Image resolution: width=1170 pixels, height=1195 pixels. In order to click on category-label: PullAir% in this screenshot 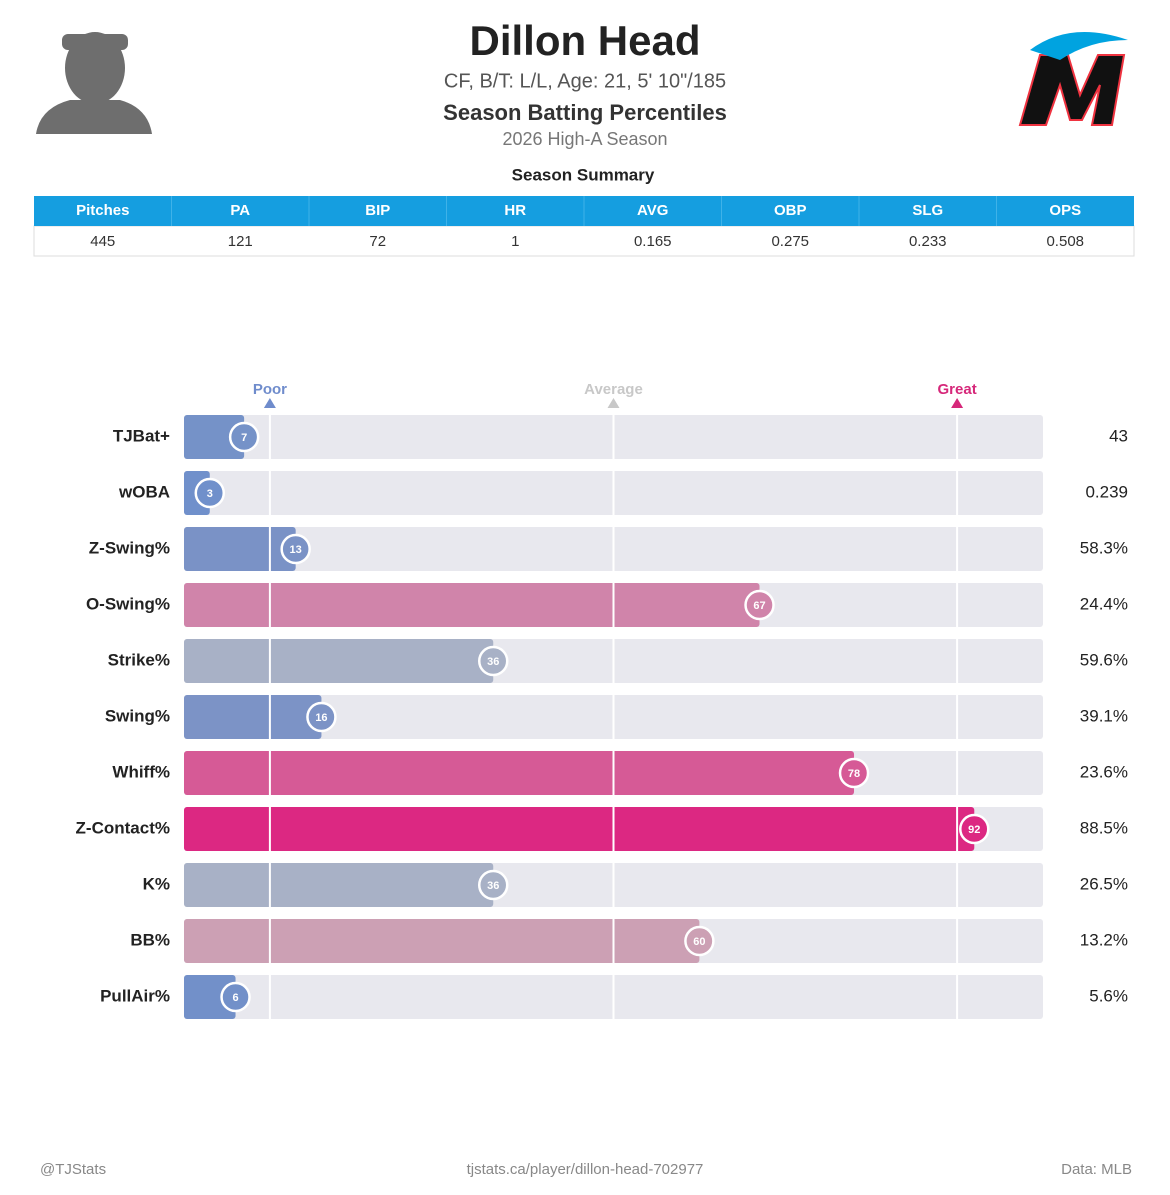, I will do `click(135, 995)`.